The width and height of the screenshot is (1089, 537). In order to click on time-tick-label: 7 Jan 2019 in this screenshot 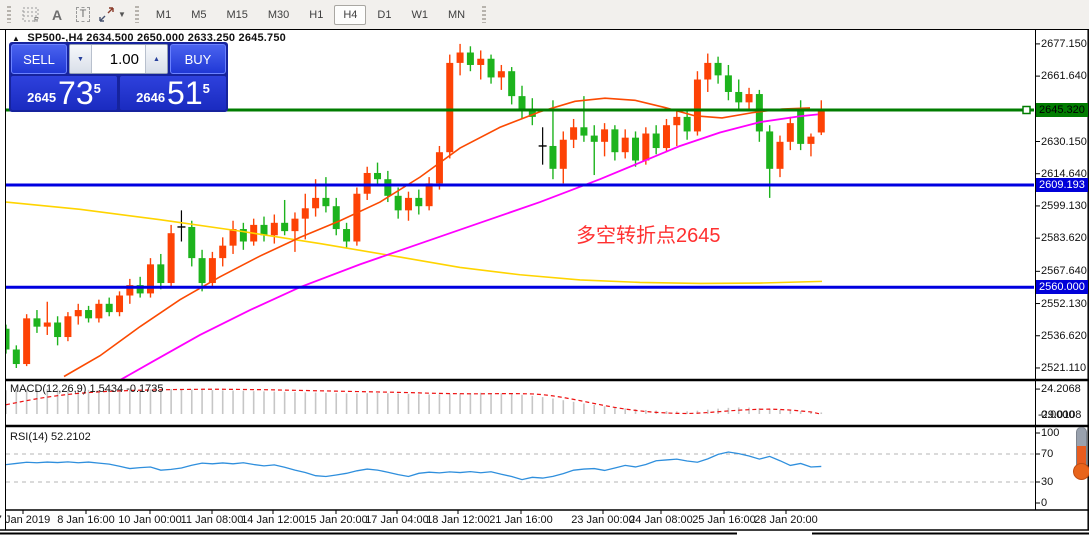, I will do `click(25, 520)`.